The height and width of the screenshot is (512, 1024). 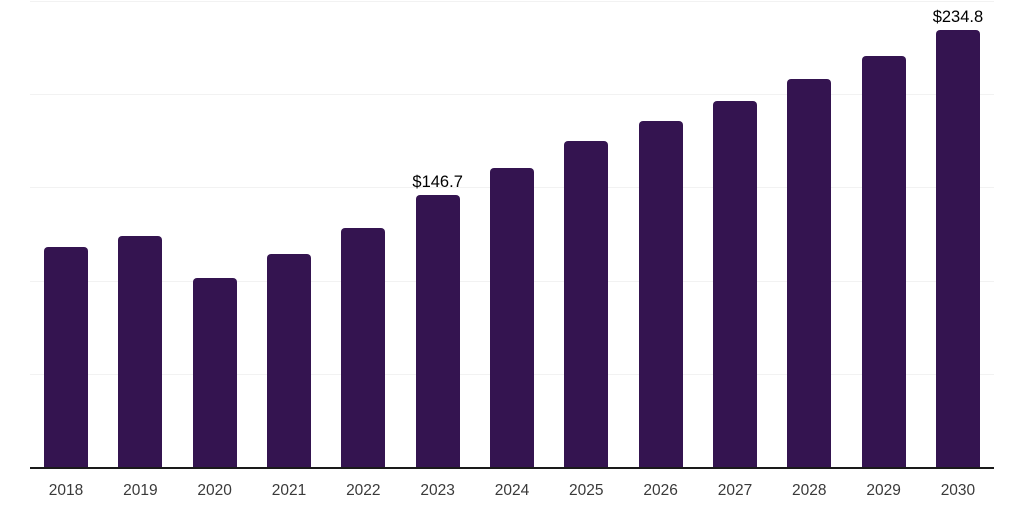 I want to click on bar-value-label-2023: $146.7, so click(x=437, y=181).